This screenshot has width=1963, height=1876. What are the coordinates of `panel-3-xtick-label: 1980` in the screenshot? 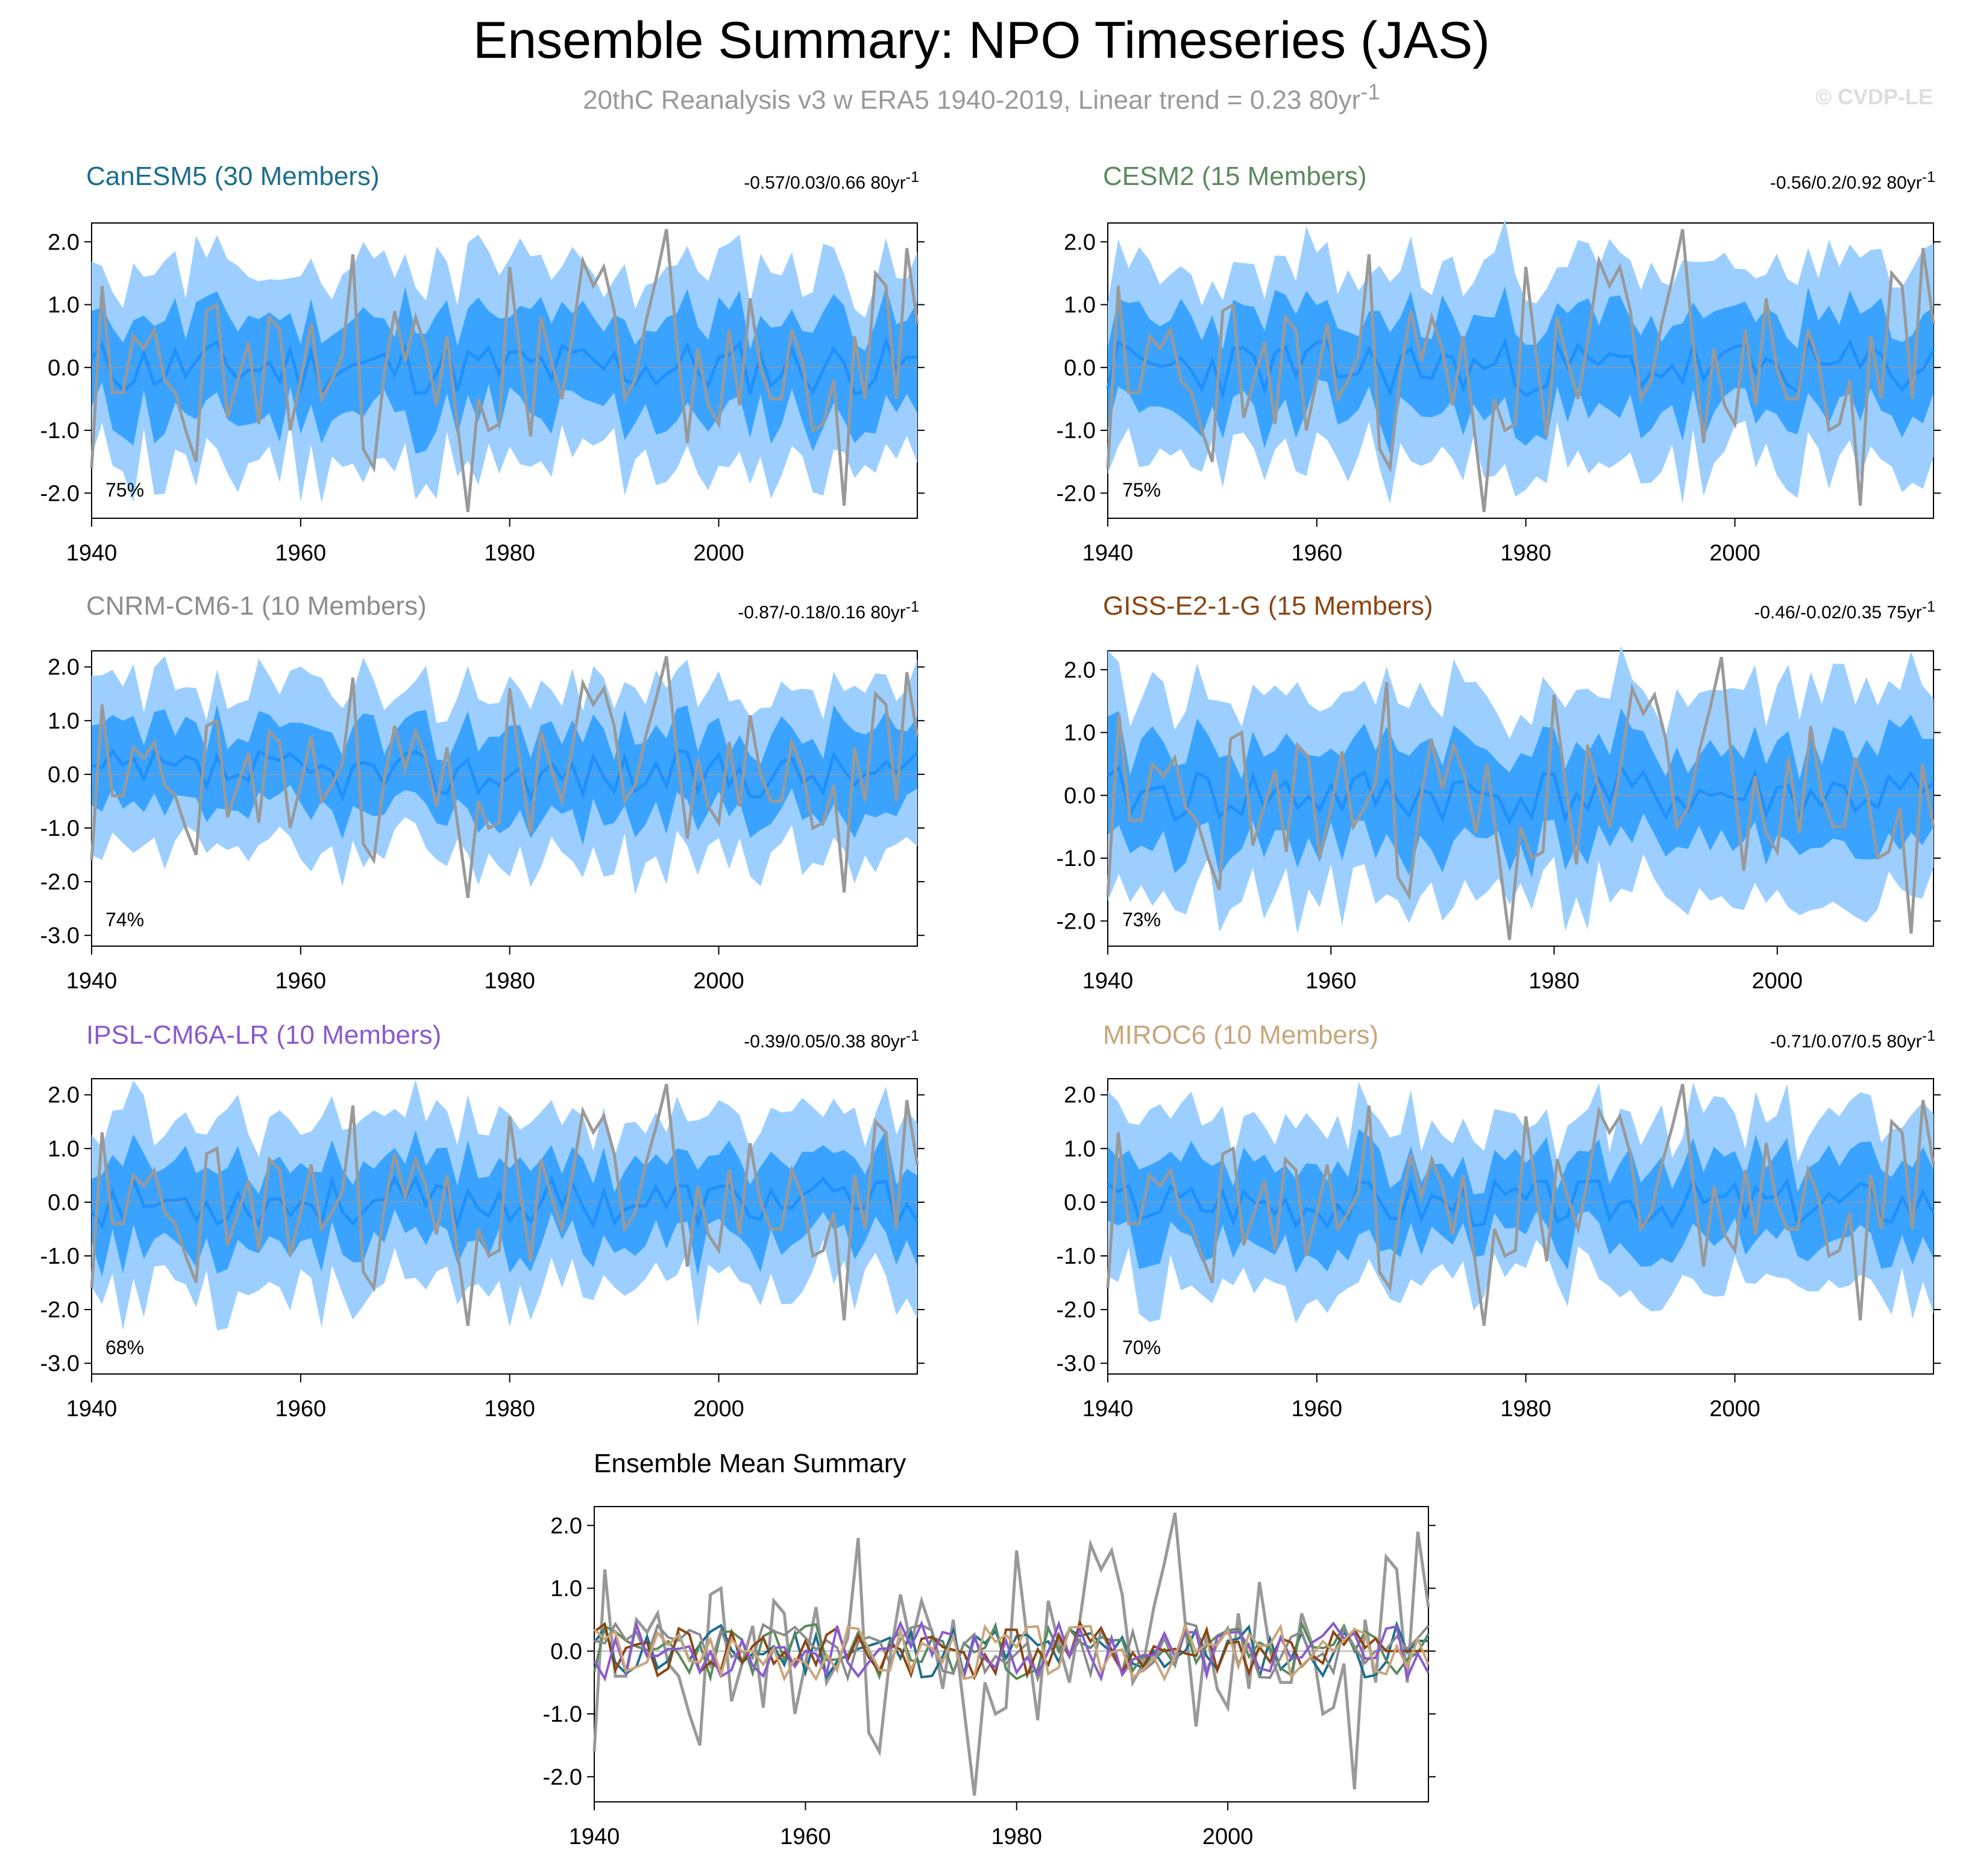 It's located at (1554, 981).